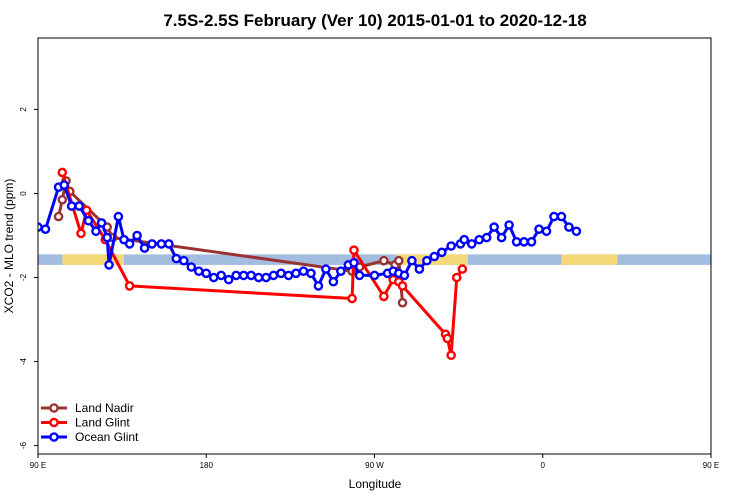 The height and width of the screenshot is (500, 750). Describe the element at coordinates (38, 465) in the screenshot. I see `x-tick-label: 90 E` at that location.